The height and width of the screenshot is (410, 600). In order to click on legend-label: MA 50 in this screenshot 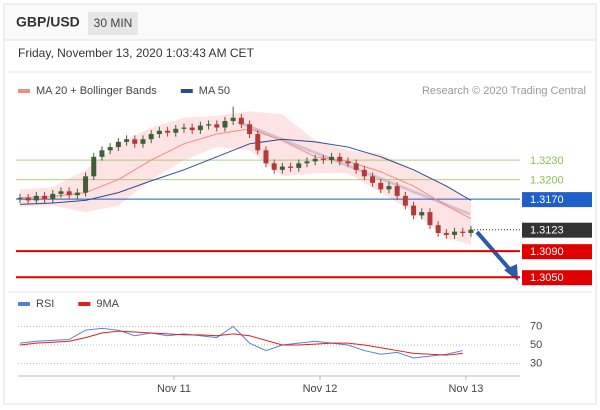, I will do `click(214, 91)`.